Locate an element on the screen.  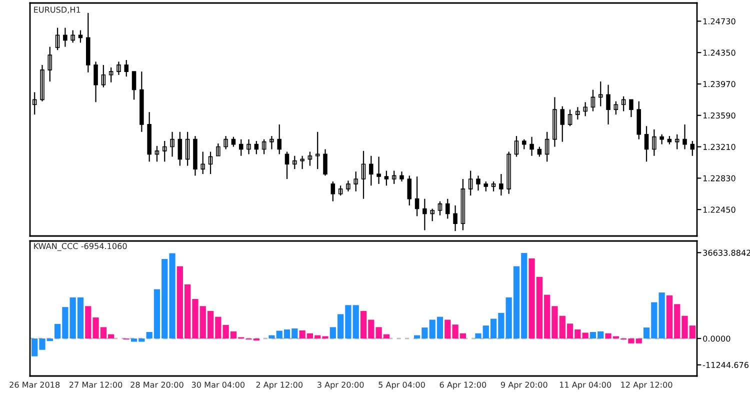
y-tick-label: 1.22830 is located at coordinates (719, 178).